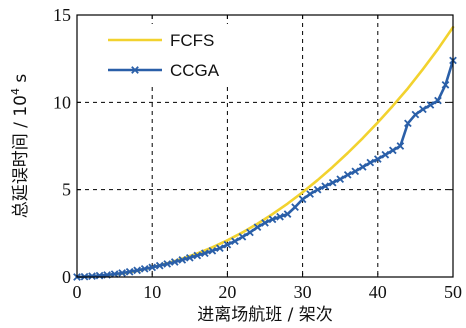  I want to click on legend-marker-ccga-x-stroke-b, so click(135, 70).